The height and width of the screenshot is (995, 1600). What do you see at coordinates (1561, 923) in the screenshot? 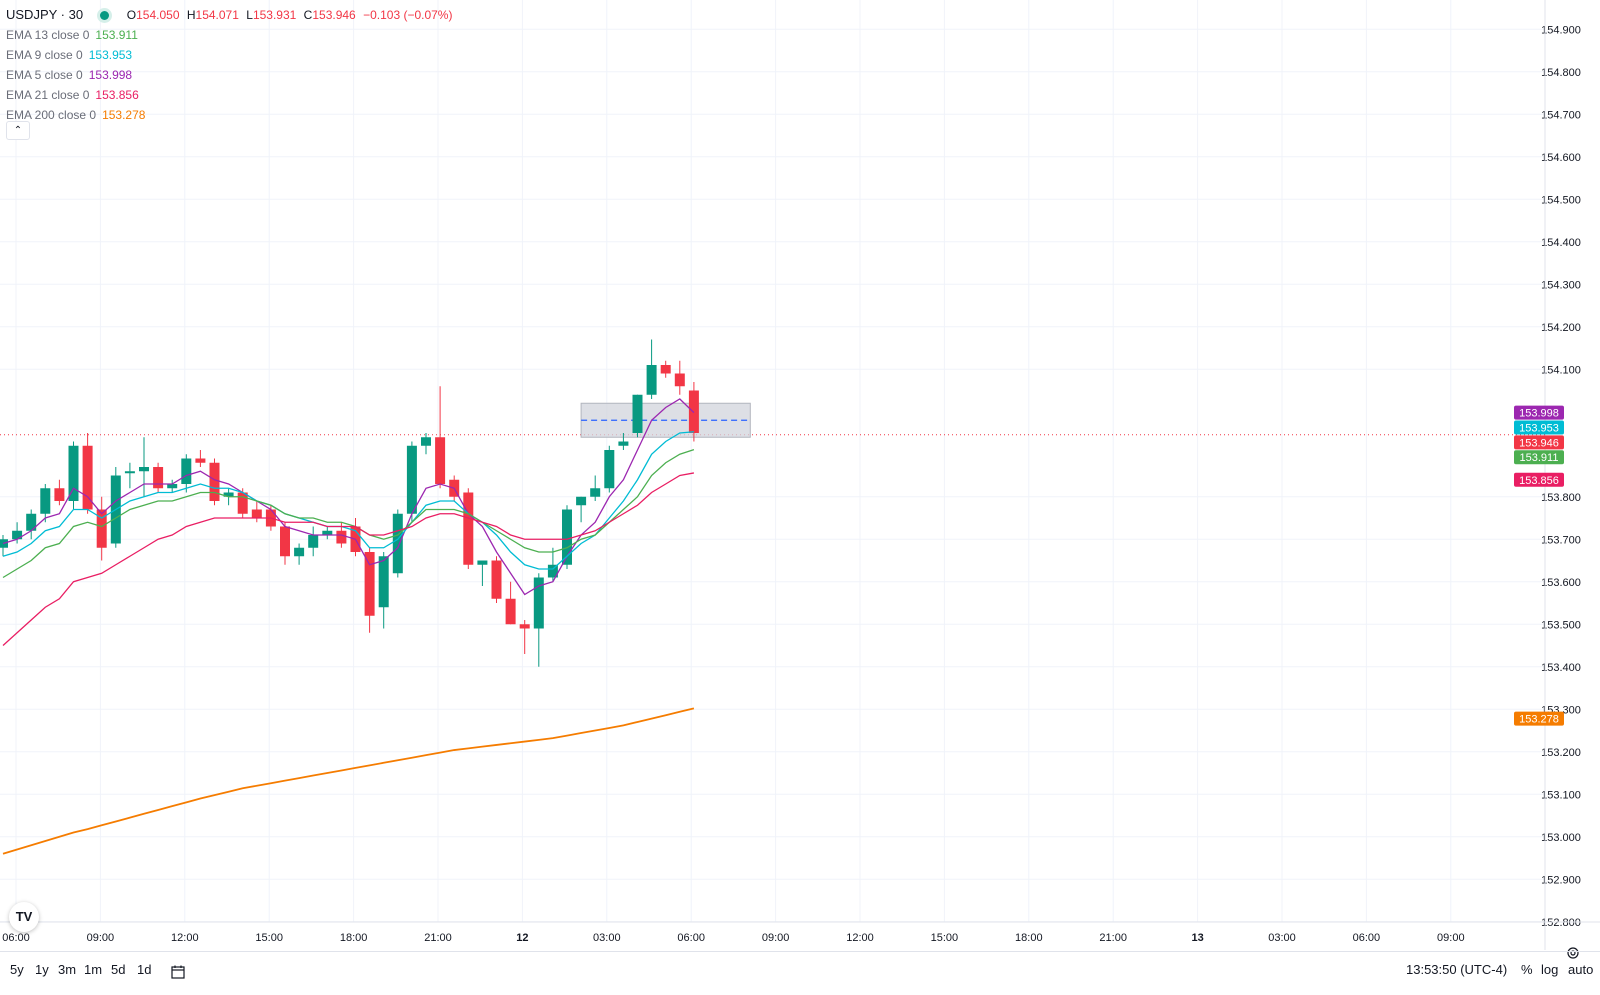
I see `y-tick-label: 152.800` at bounding box center [1561, 923].